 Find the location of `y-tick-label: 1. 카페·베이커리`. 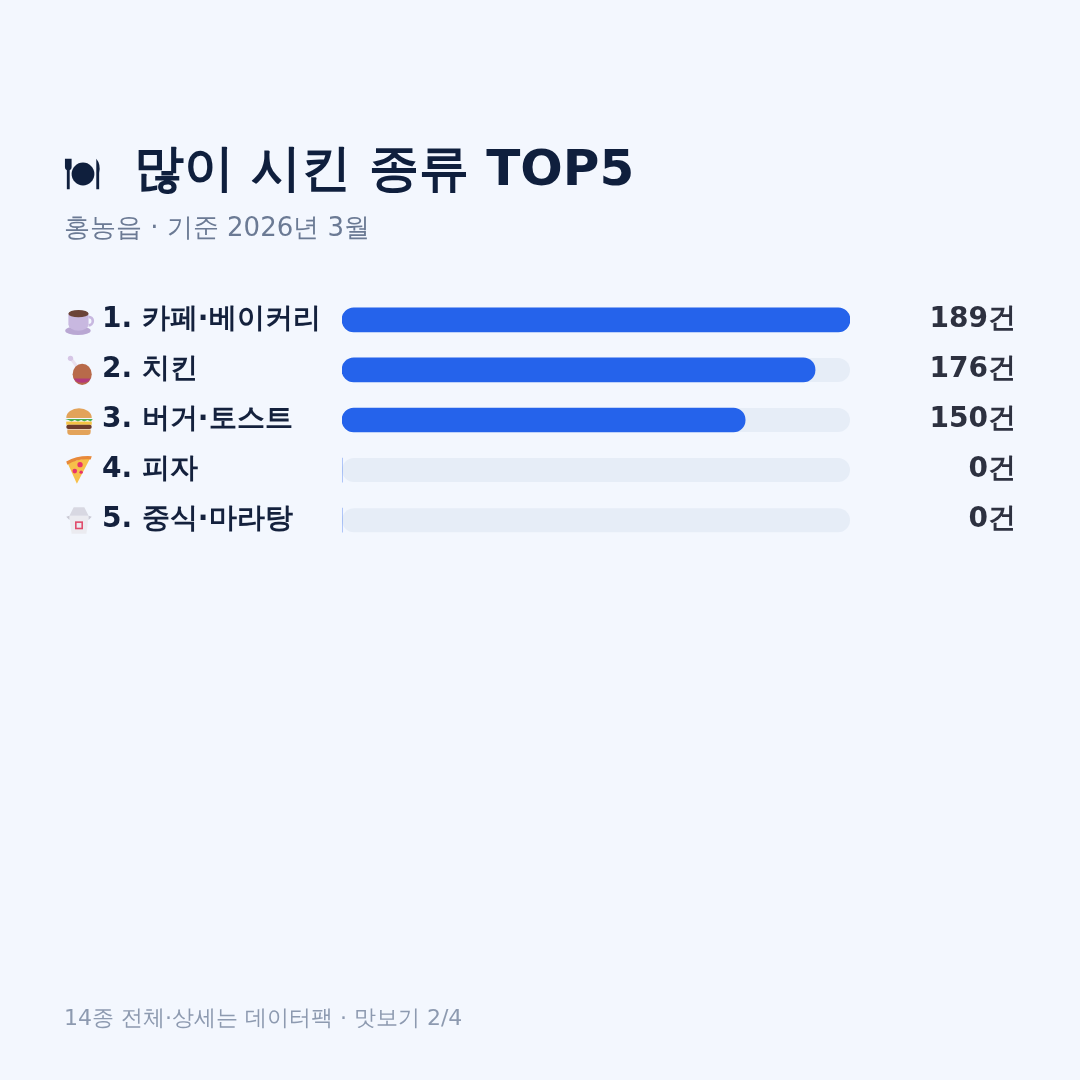

y-tick-label: 1. 카페·베이커리 is located at coordinates (211, 318).